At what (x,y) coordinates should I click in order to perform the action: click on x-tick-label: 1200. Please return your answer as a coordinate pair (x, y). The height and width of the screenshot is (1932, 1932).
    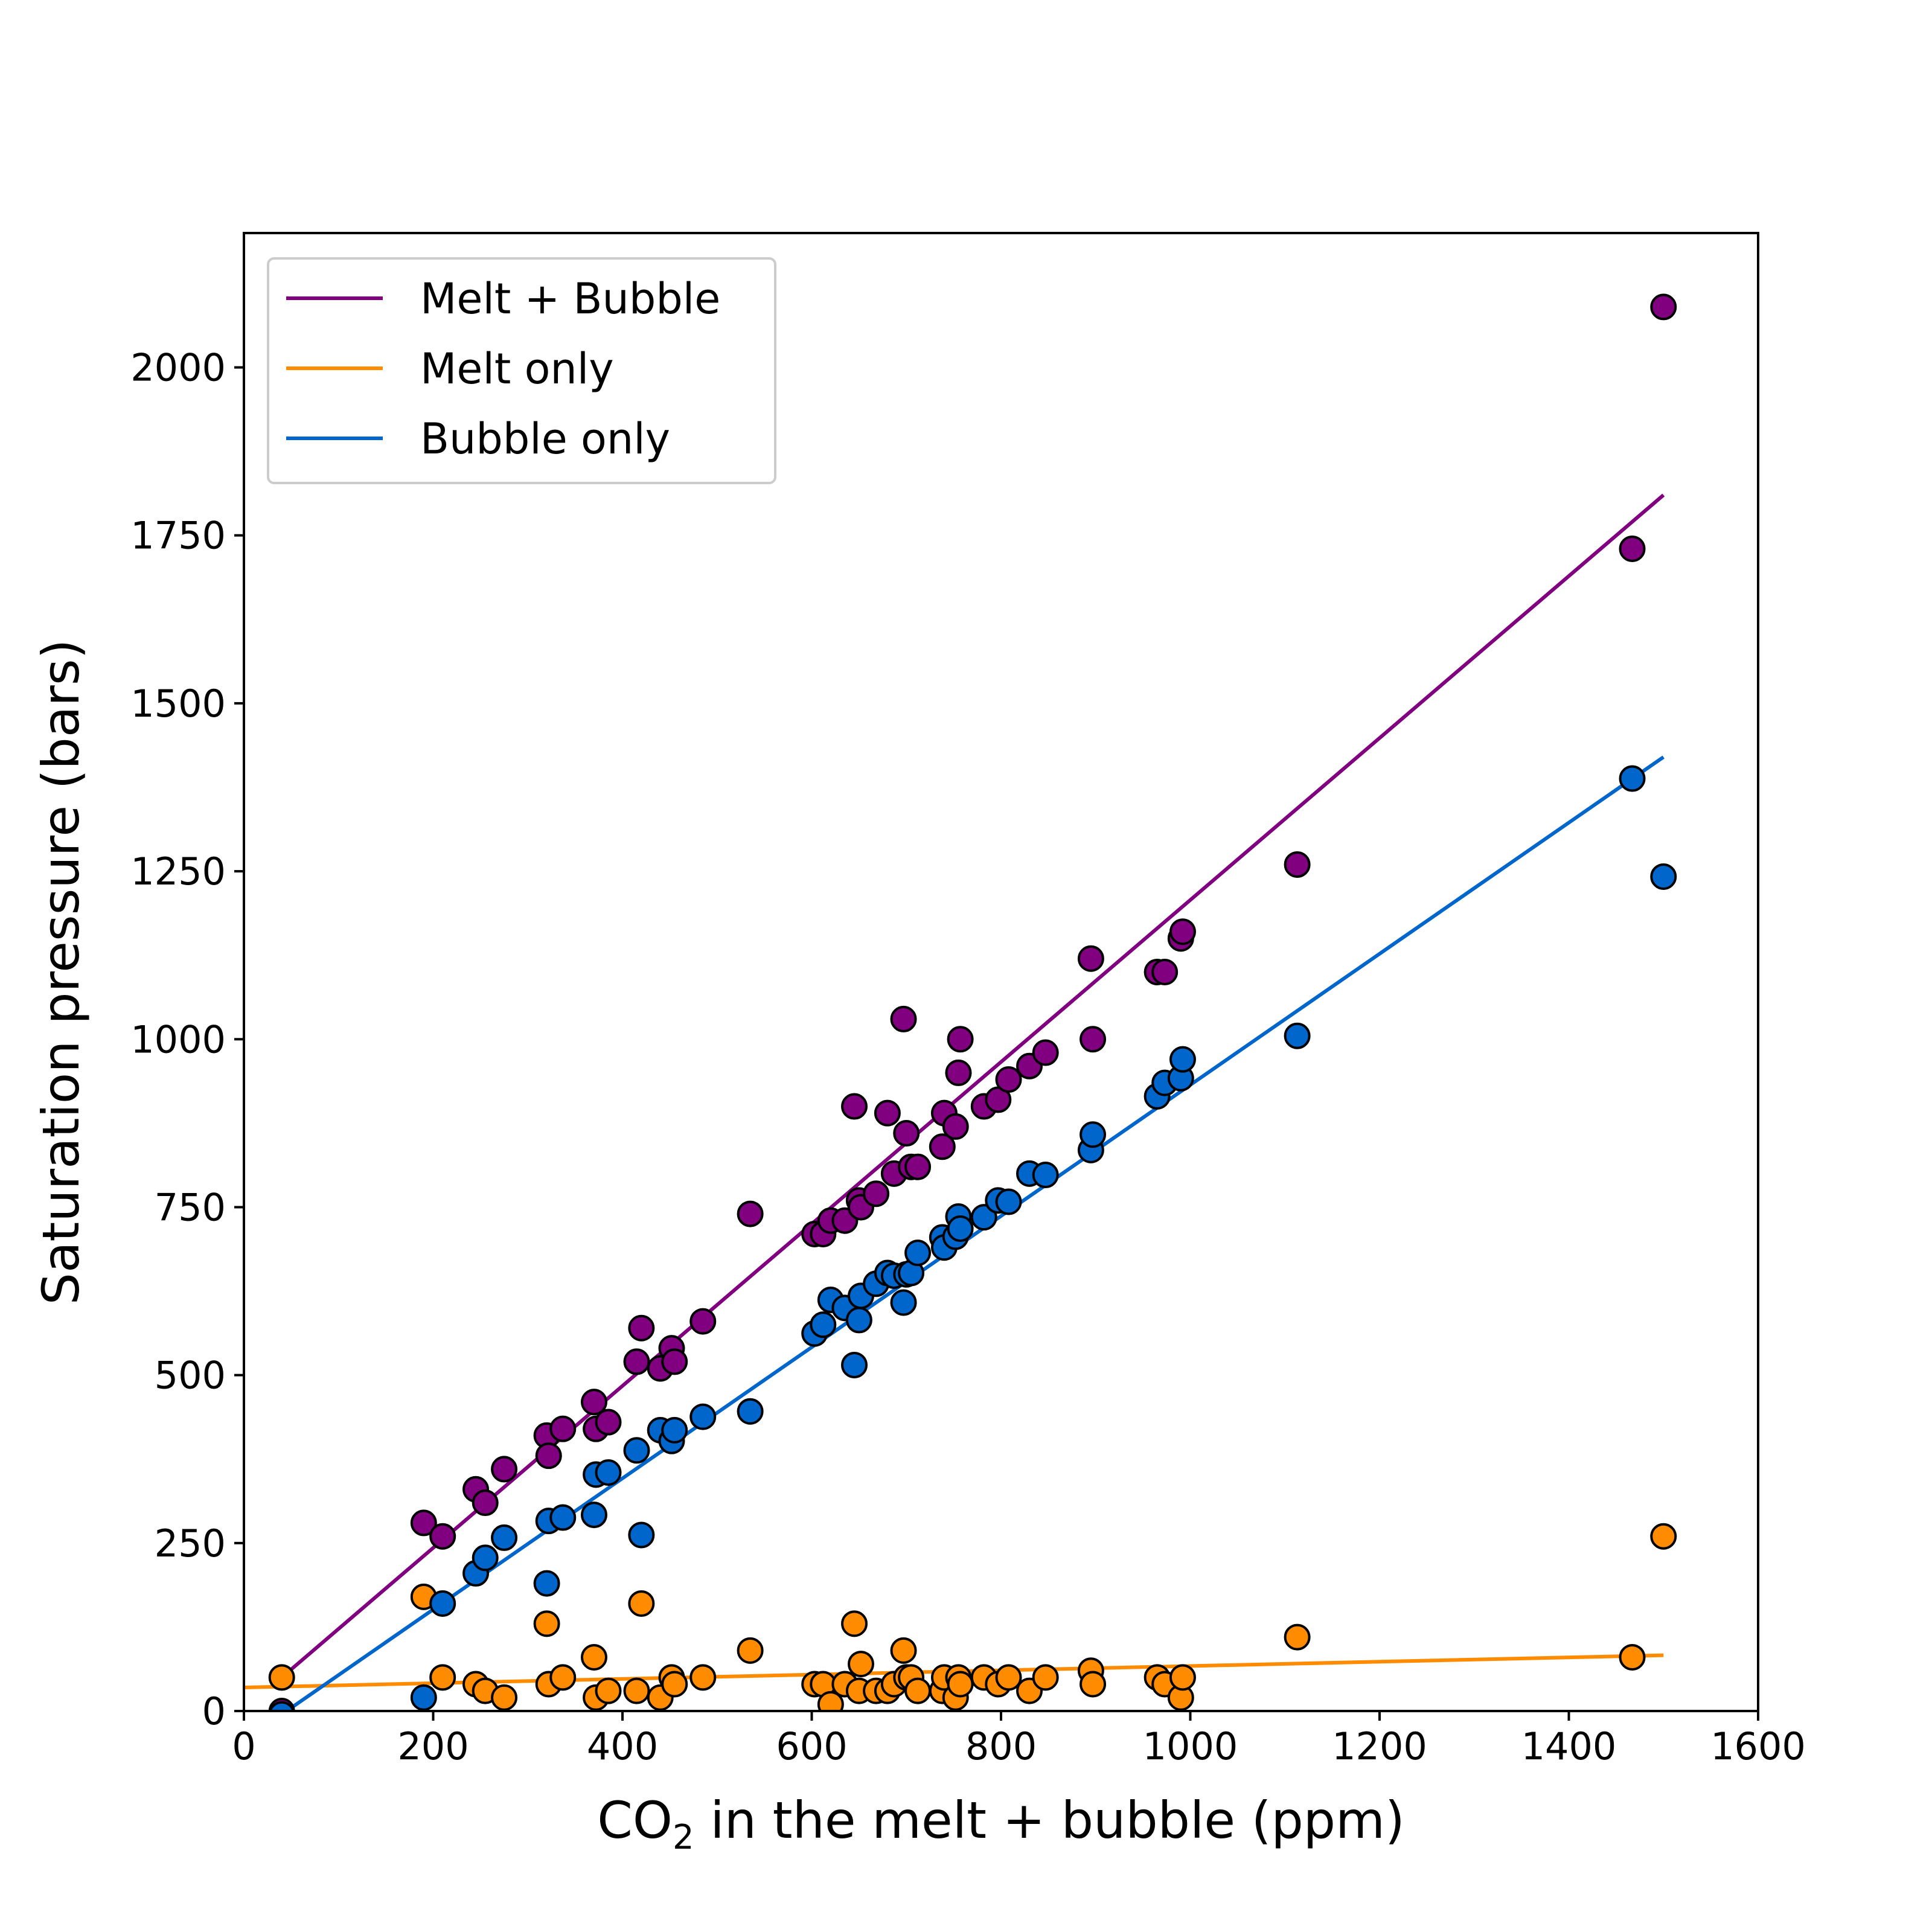
    Looking at the image, I should click on (1379, 1746).